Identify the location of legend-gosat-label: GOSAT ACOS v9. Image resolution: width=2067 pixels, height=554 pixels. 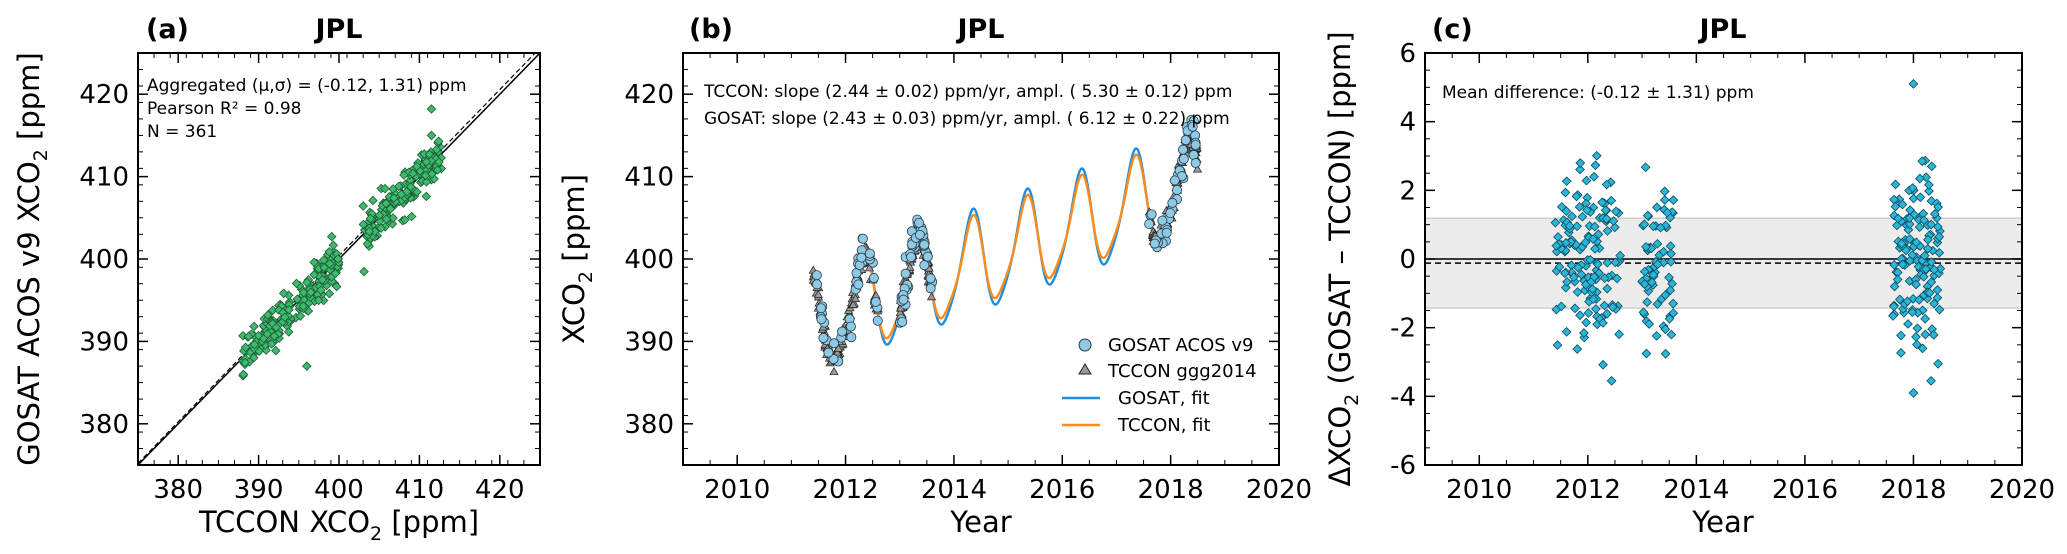
(1181, 345).